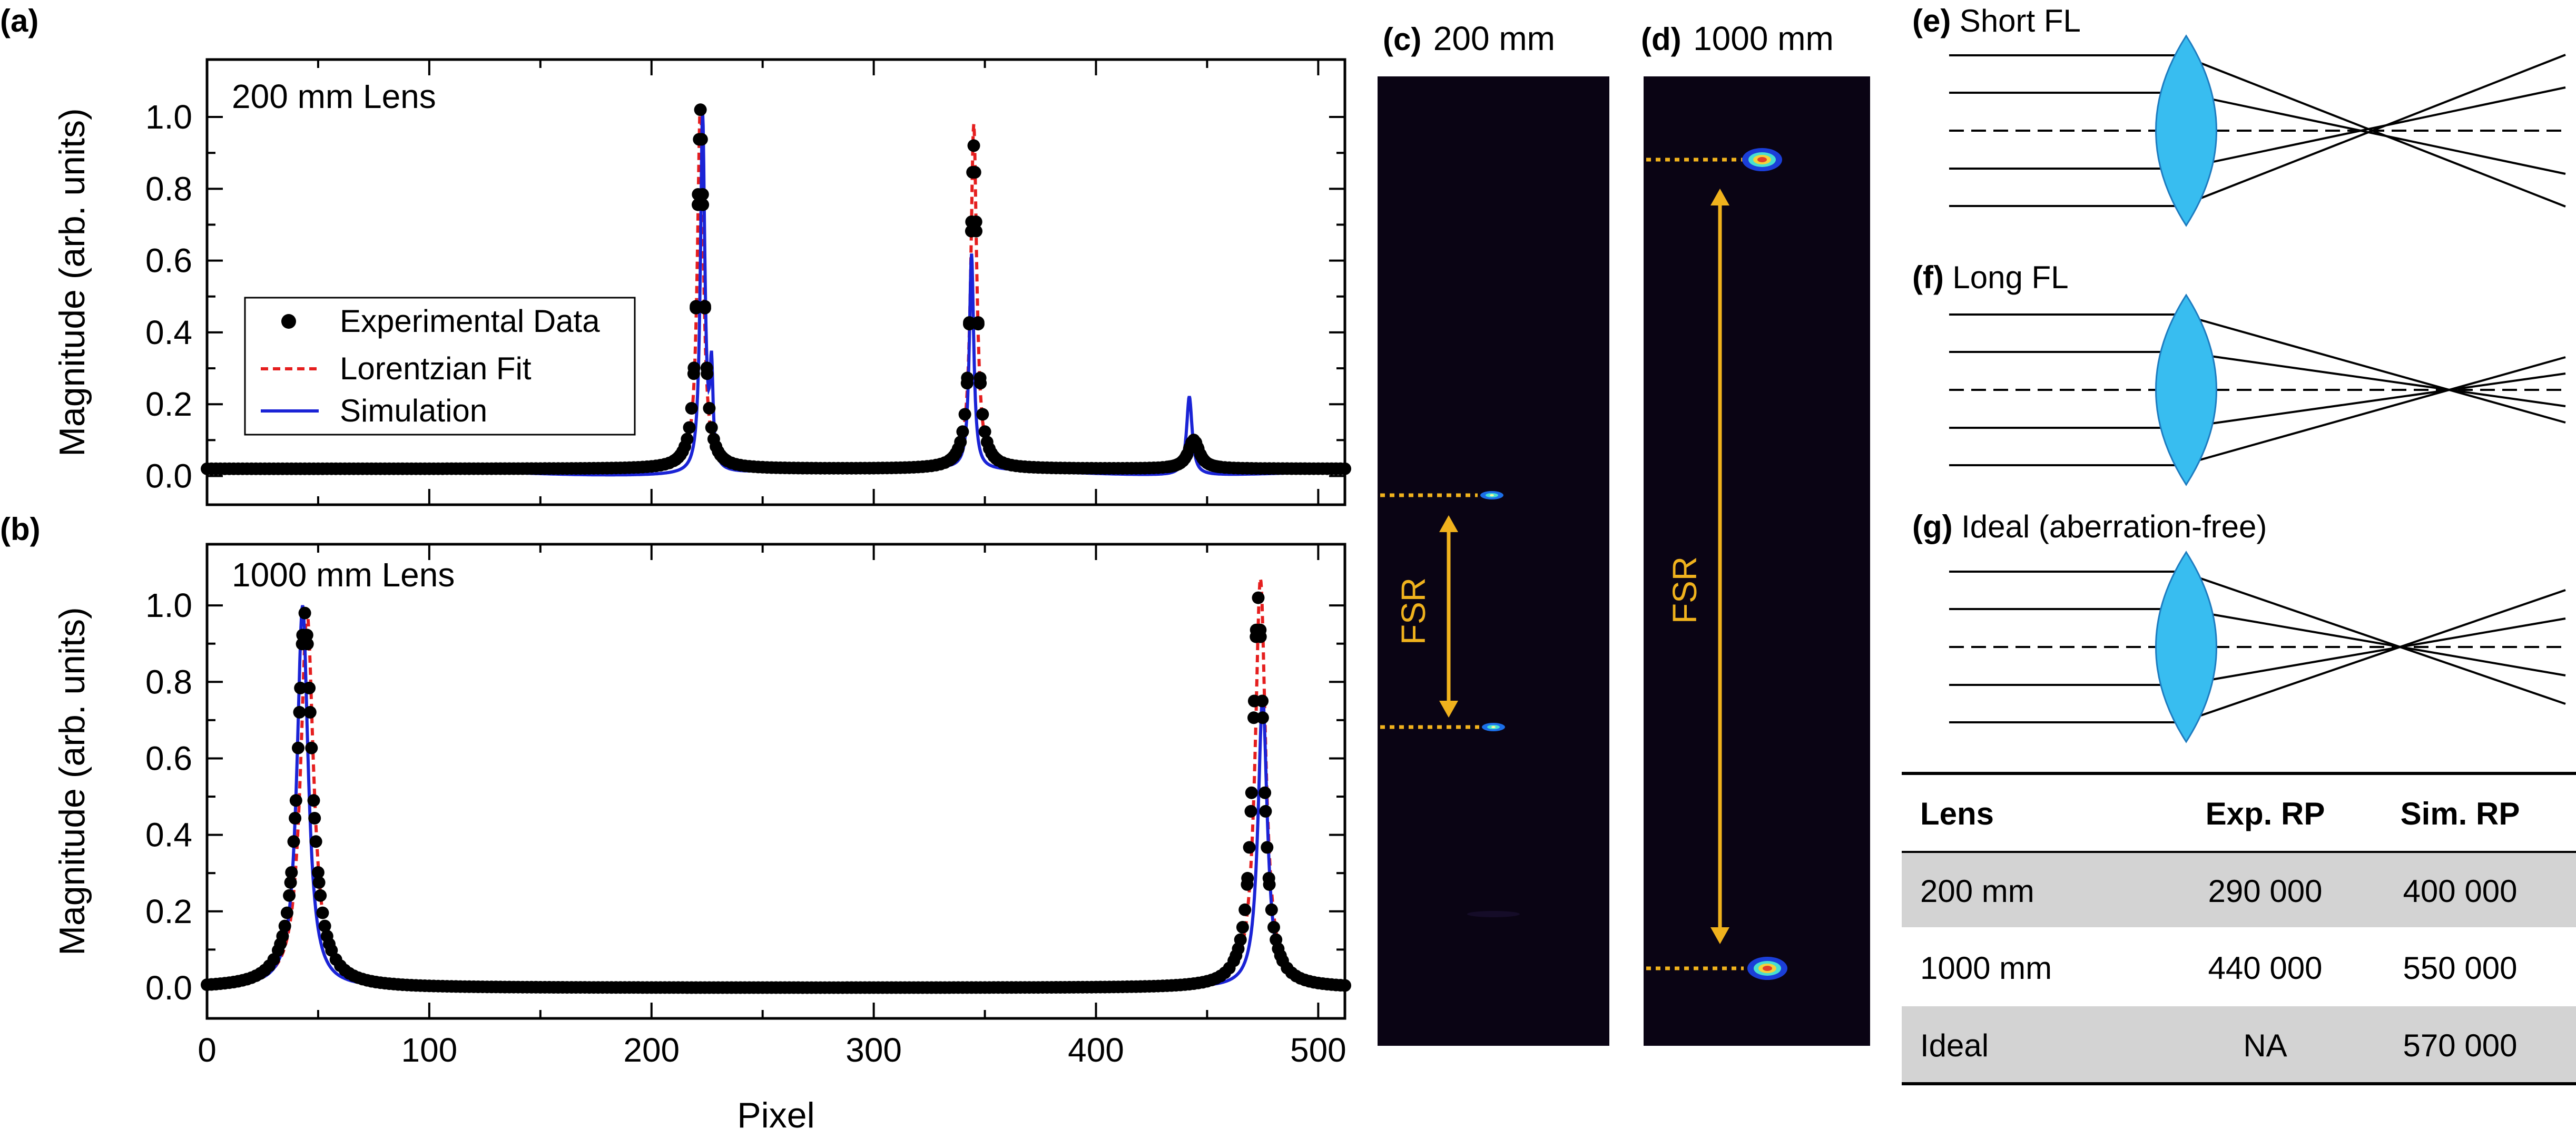  Describe the element at coordinates (207, 1050) in the screenshot. I see `x-tick-label: 0` at that location.